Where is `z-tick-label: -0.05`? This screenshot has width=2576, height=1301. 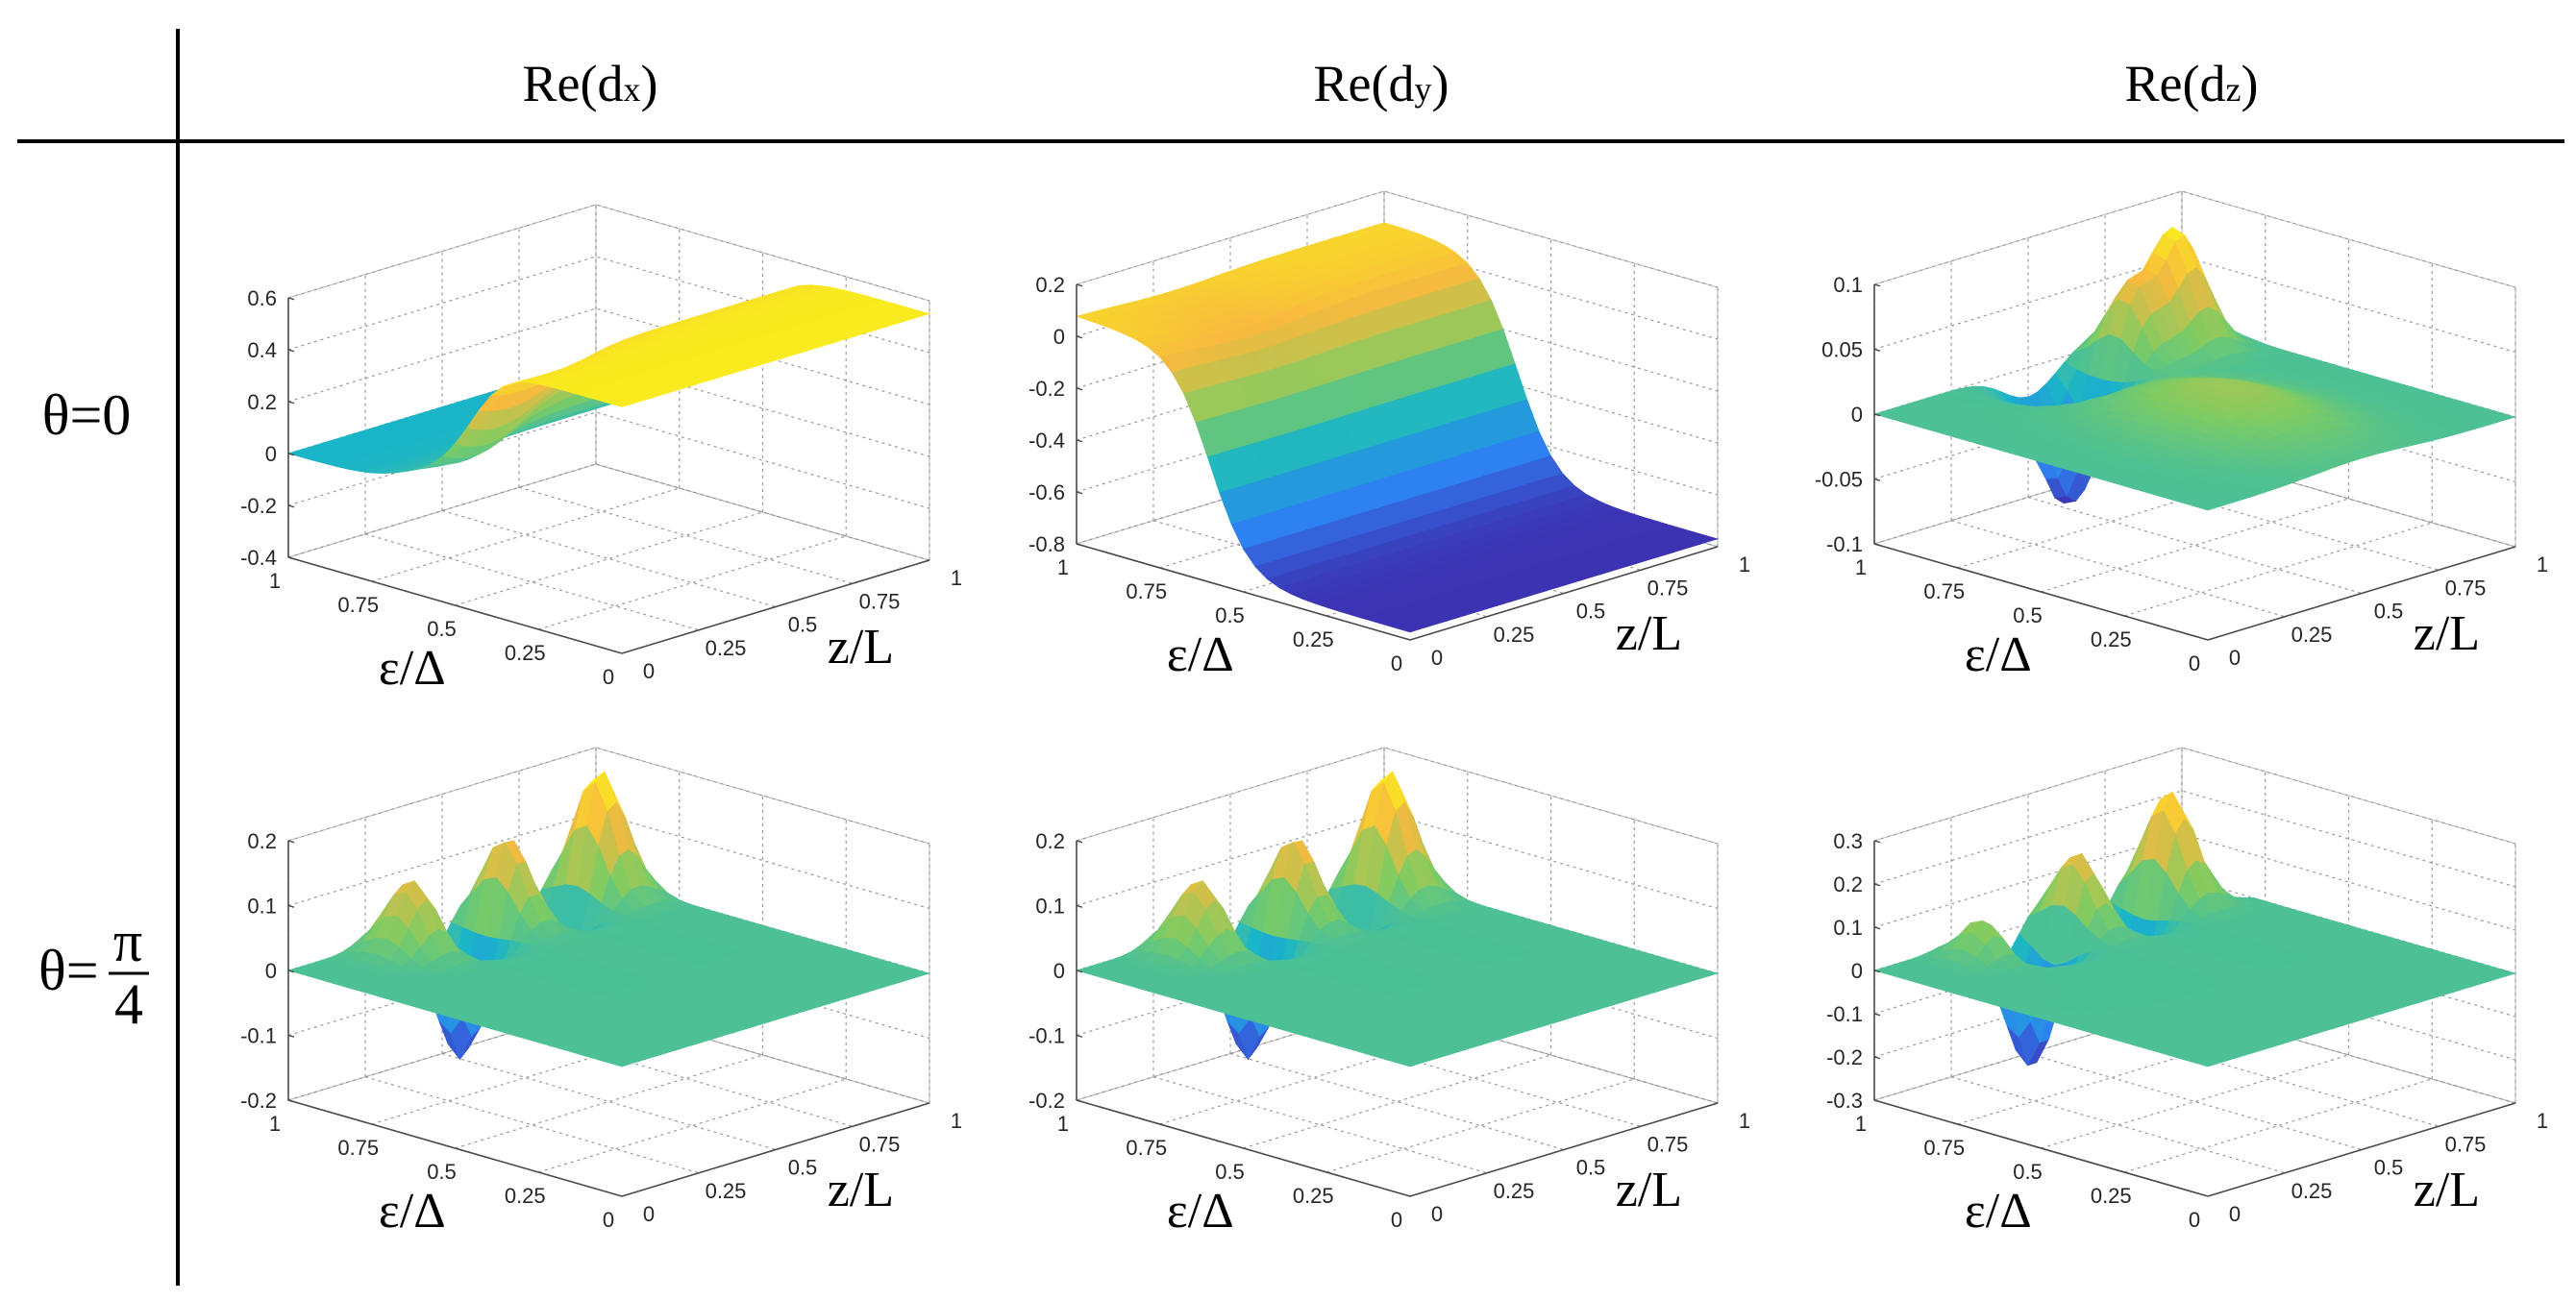
z-tick-label: -0.05 is located at coordinates (1839, 480).